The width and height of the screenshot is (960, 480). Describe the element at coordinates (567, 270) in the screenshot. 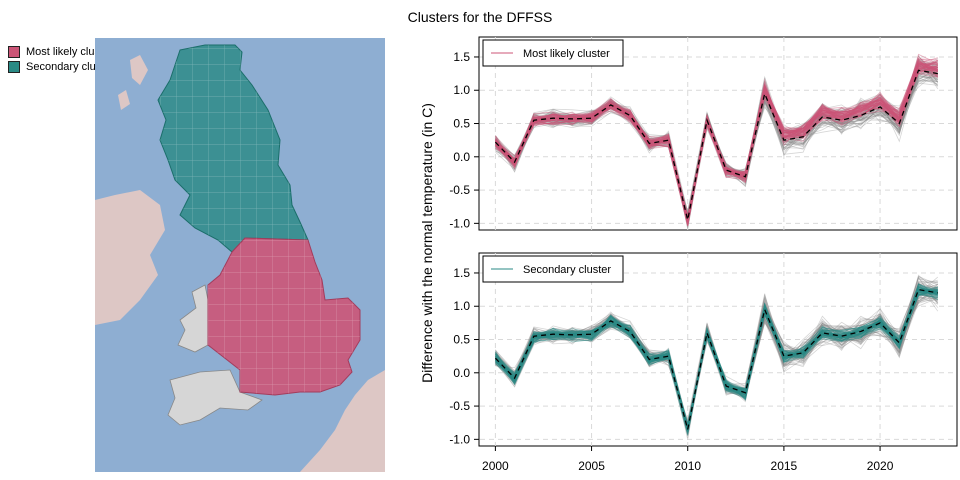

I see `legend-label-secondary: Secondary cluster` at that location.